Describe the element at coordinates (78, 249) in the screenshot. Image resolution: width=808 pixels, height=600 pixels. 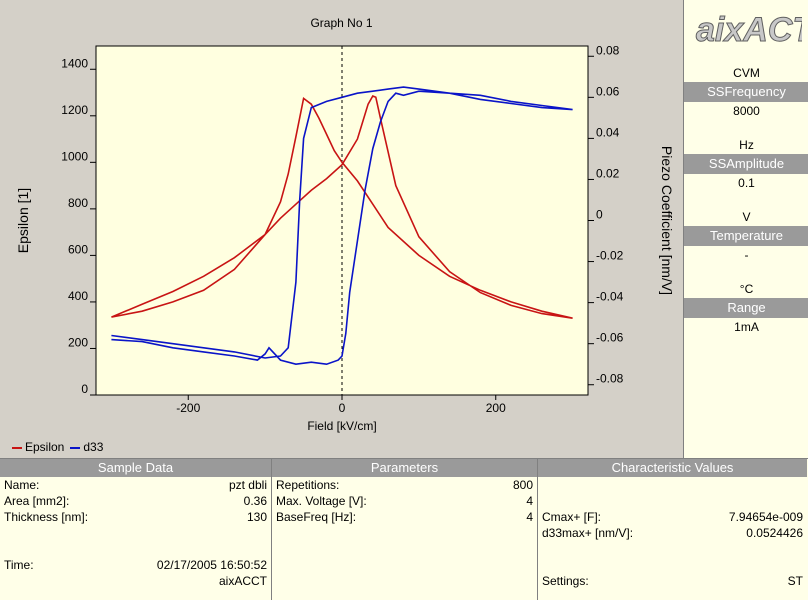
I see `y-tick-label: 600` at that location.